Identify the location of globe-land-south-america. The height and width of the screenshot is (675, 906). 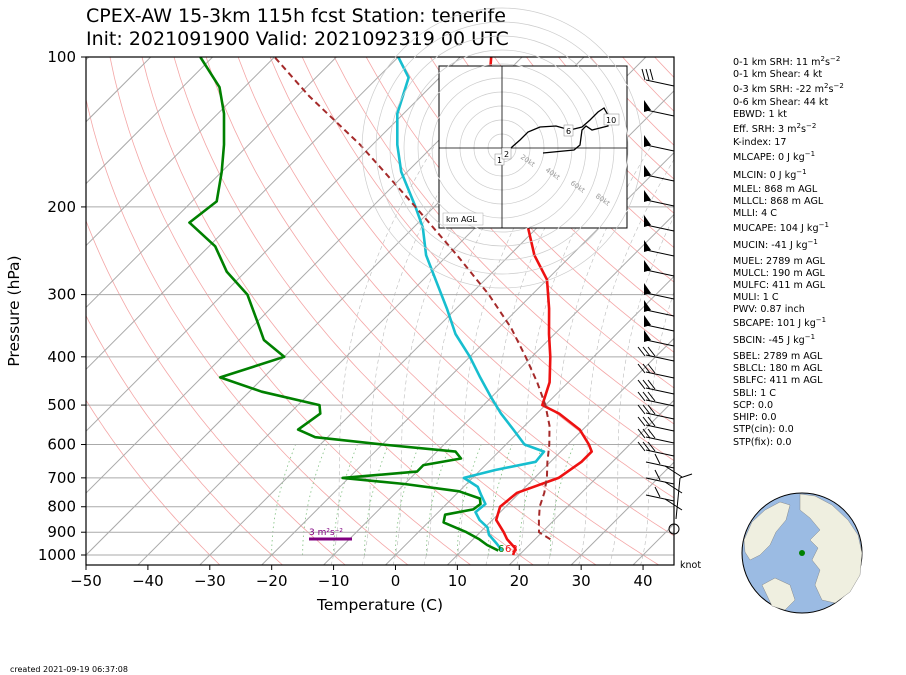
(778, 594).